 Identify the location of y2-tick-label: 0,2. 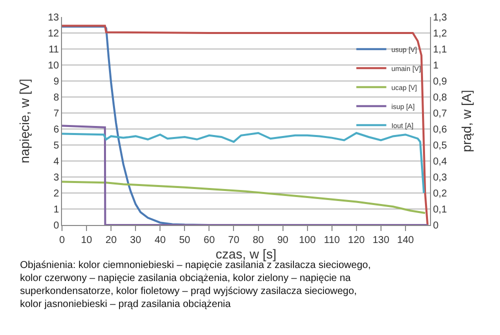
(440, 194).